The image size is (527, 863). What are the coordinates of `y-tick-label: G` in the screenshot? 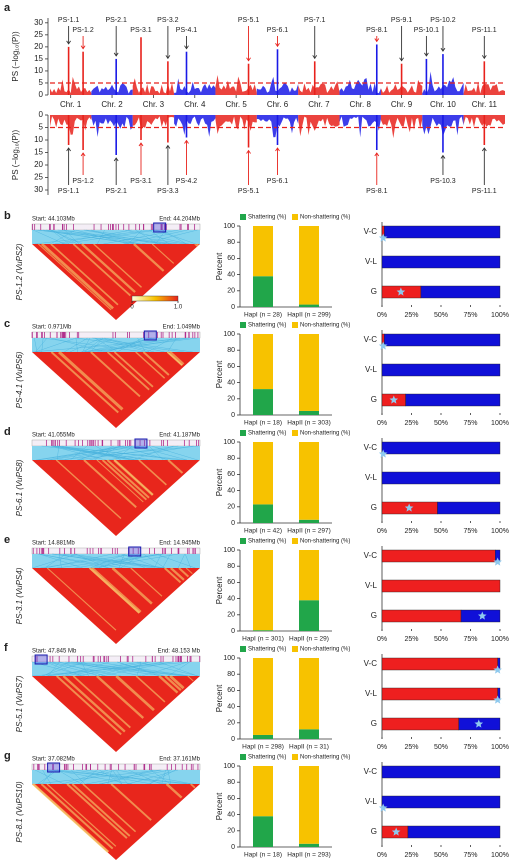 It's located at (374, 291).